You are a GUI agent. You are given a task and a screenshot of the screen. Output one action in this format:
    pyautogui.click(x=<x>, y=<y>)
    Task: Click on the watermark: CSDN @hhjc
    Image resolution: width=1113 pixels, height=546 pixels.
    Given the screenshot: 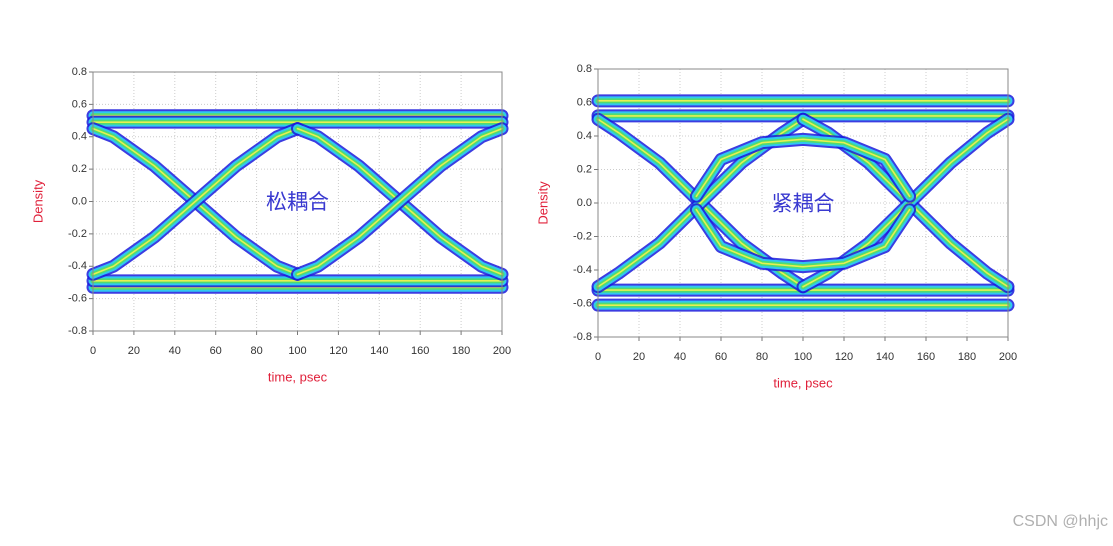 What is the action you would take?
    pyautogui.click(x=1060, y=521)
    